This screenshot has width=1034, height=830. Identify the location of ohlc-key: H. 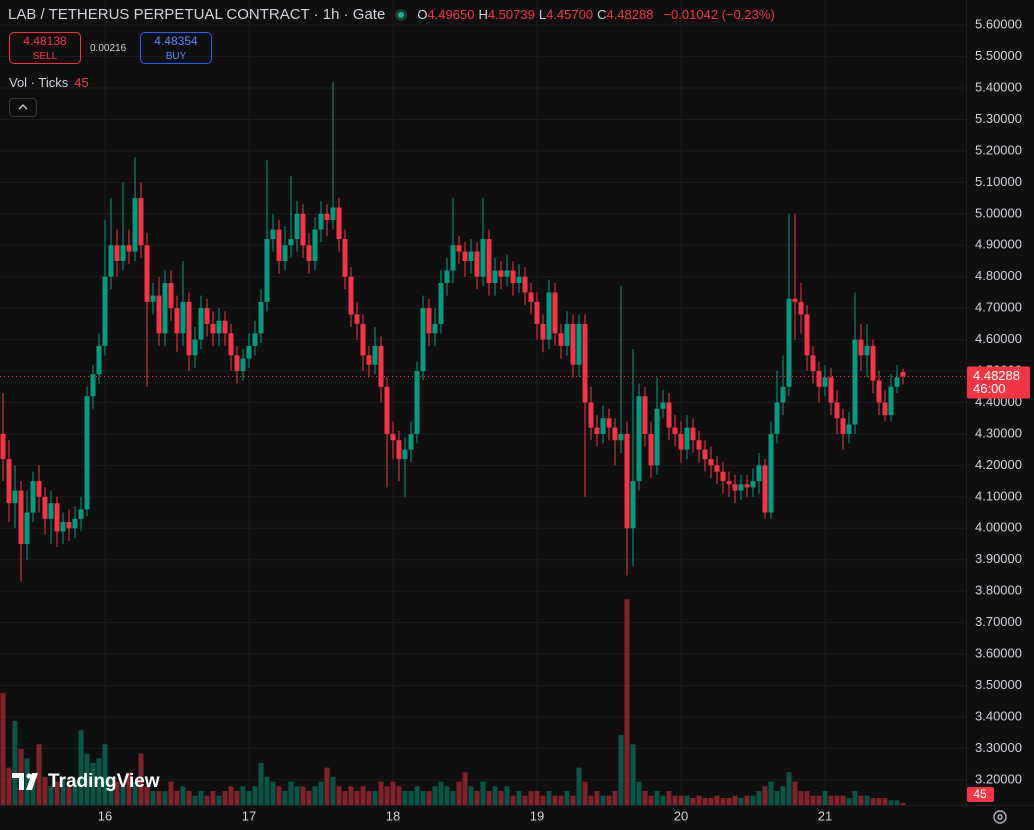
(483, 14).